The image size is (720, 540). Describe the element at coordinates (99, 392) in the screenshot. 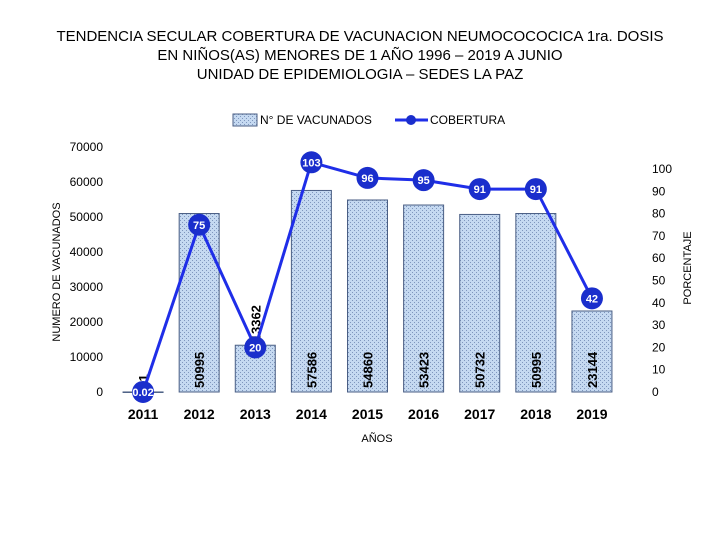

I see `y-left-tick-label: 0` at that location.